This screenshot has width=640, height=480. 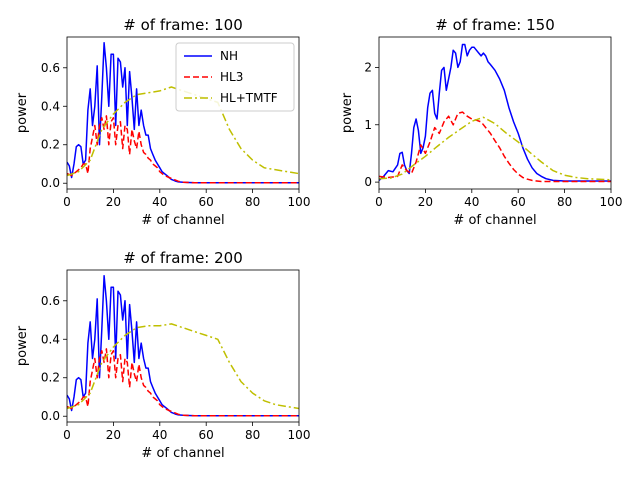 What do you see at coordinates (368, 182) in the screenshot?
I see `y-tick-label: 0` at bounding box center [368, 182].